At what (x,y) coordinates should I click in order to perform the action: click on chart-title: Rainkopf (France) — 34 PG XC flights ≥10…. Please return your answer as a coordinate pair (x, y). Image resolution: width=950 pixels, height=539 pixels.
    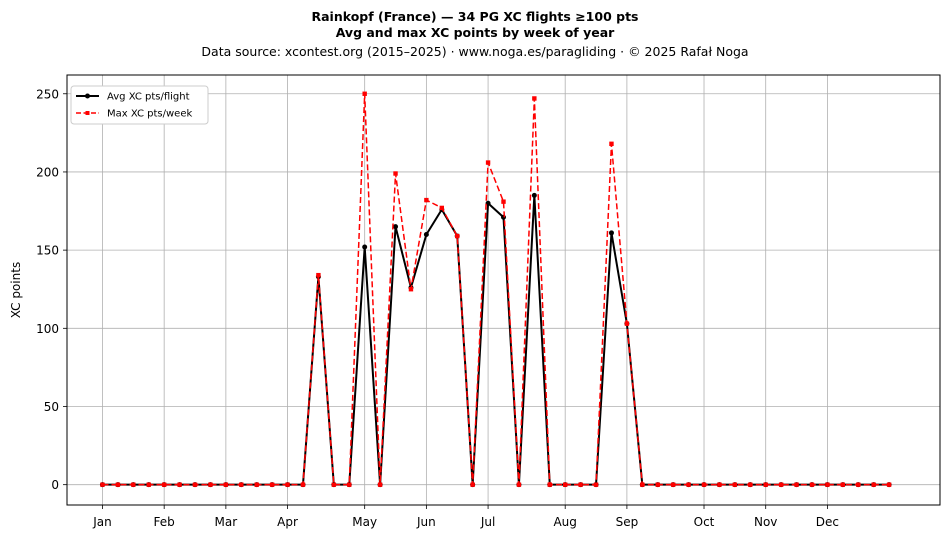
    Looking at the image, I should click on (475, 16).